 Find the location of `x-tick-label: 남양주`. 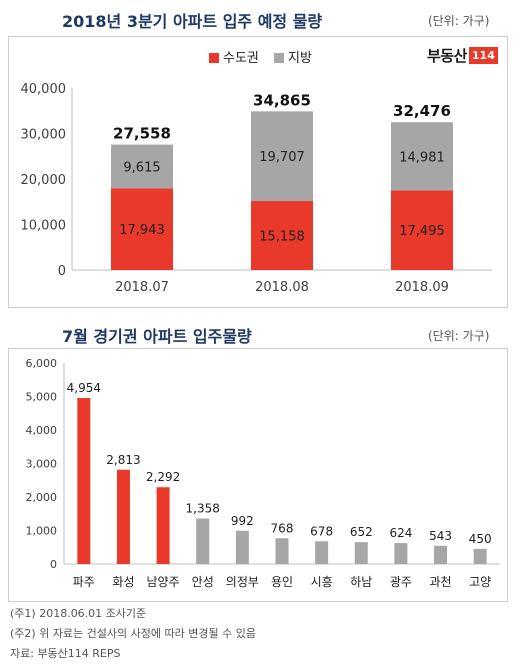

x-tick-label: 남양주 is located at coordinates (163, 582).